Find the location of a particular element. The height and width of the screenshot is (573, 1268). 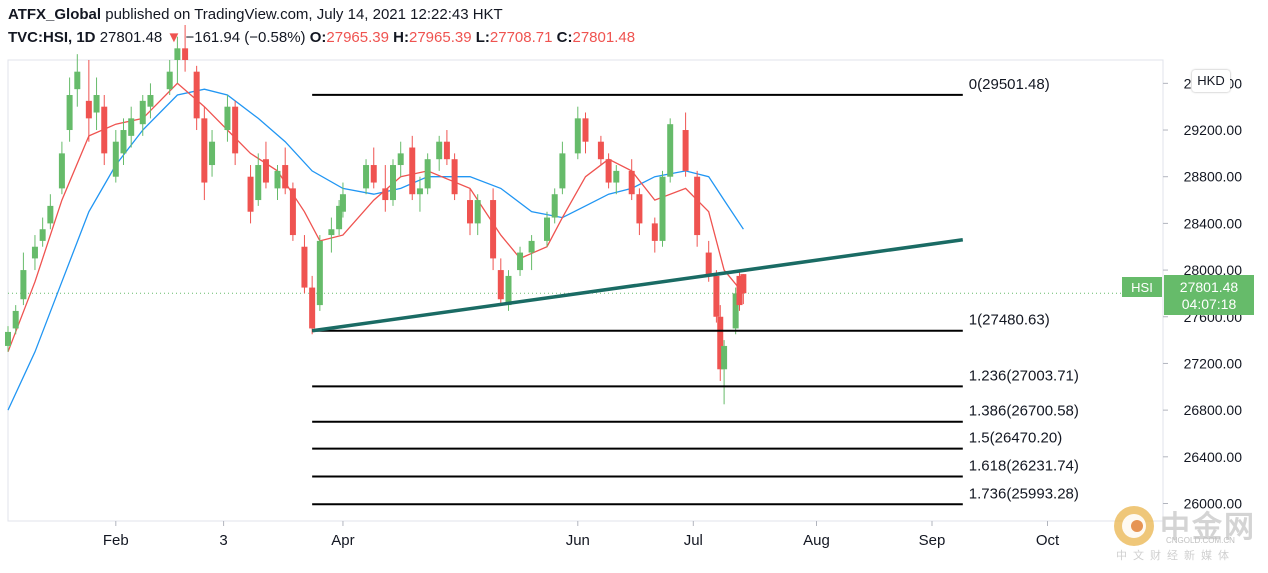

high-label: H: is located at coordinates (401, 37).